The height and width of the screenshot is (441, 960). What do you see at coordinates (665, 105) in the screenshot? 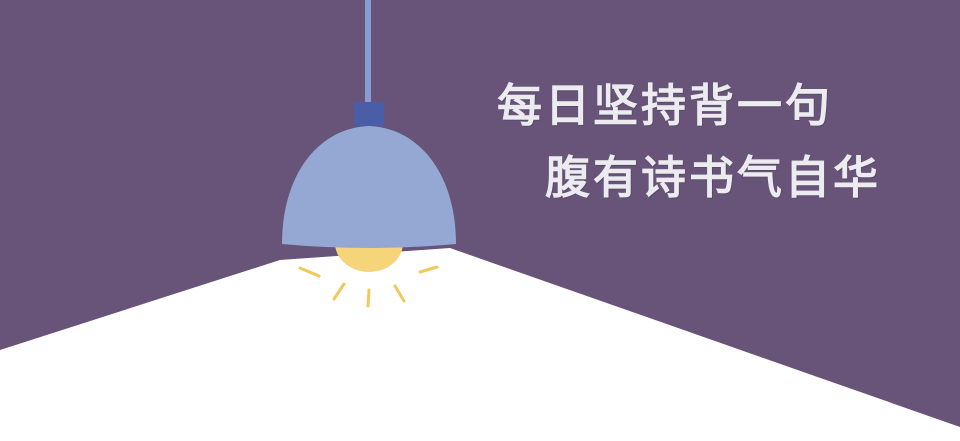
I see `headline-line-1: 每日坚持背一句` at bounding box center [665, 105].